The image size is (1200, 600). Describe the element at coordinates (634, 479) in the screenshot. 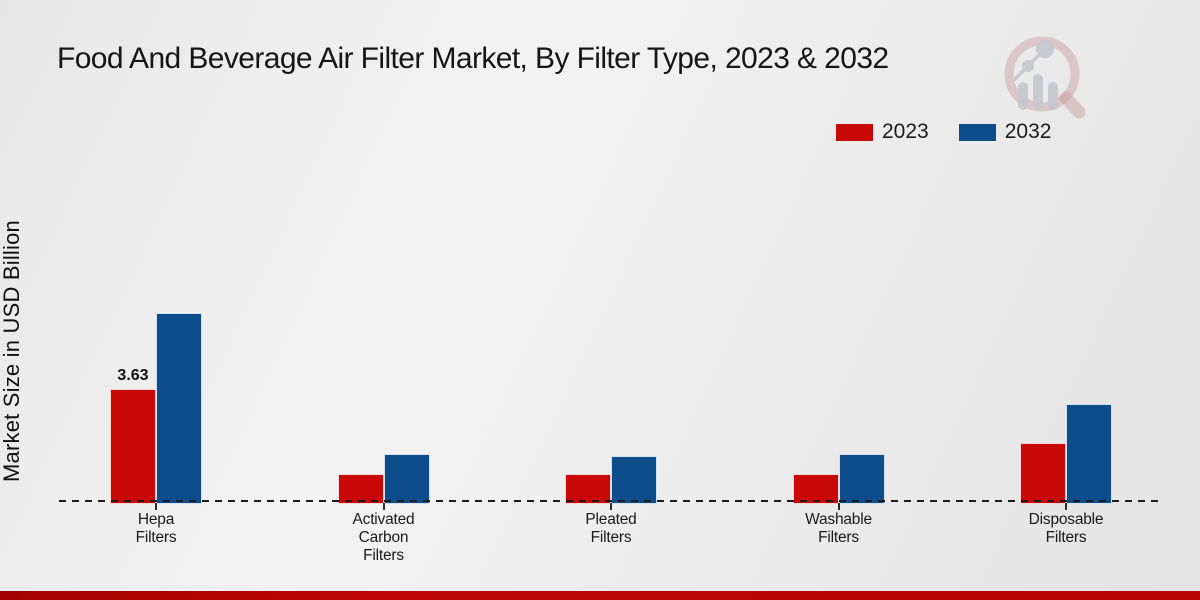

I see `bar-2032-pleated-filters` at that location.